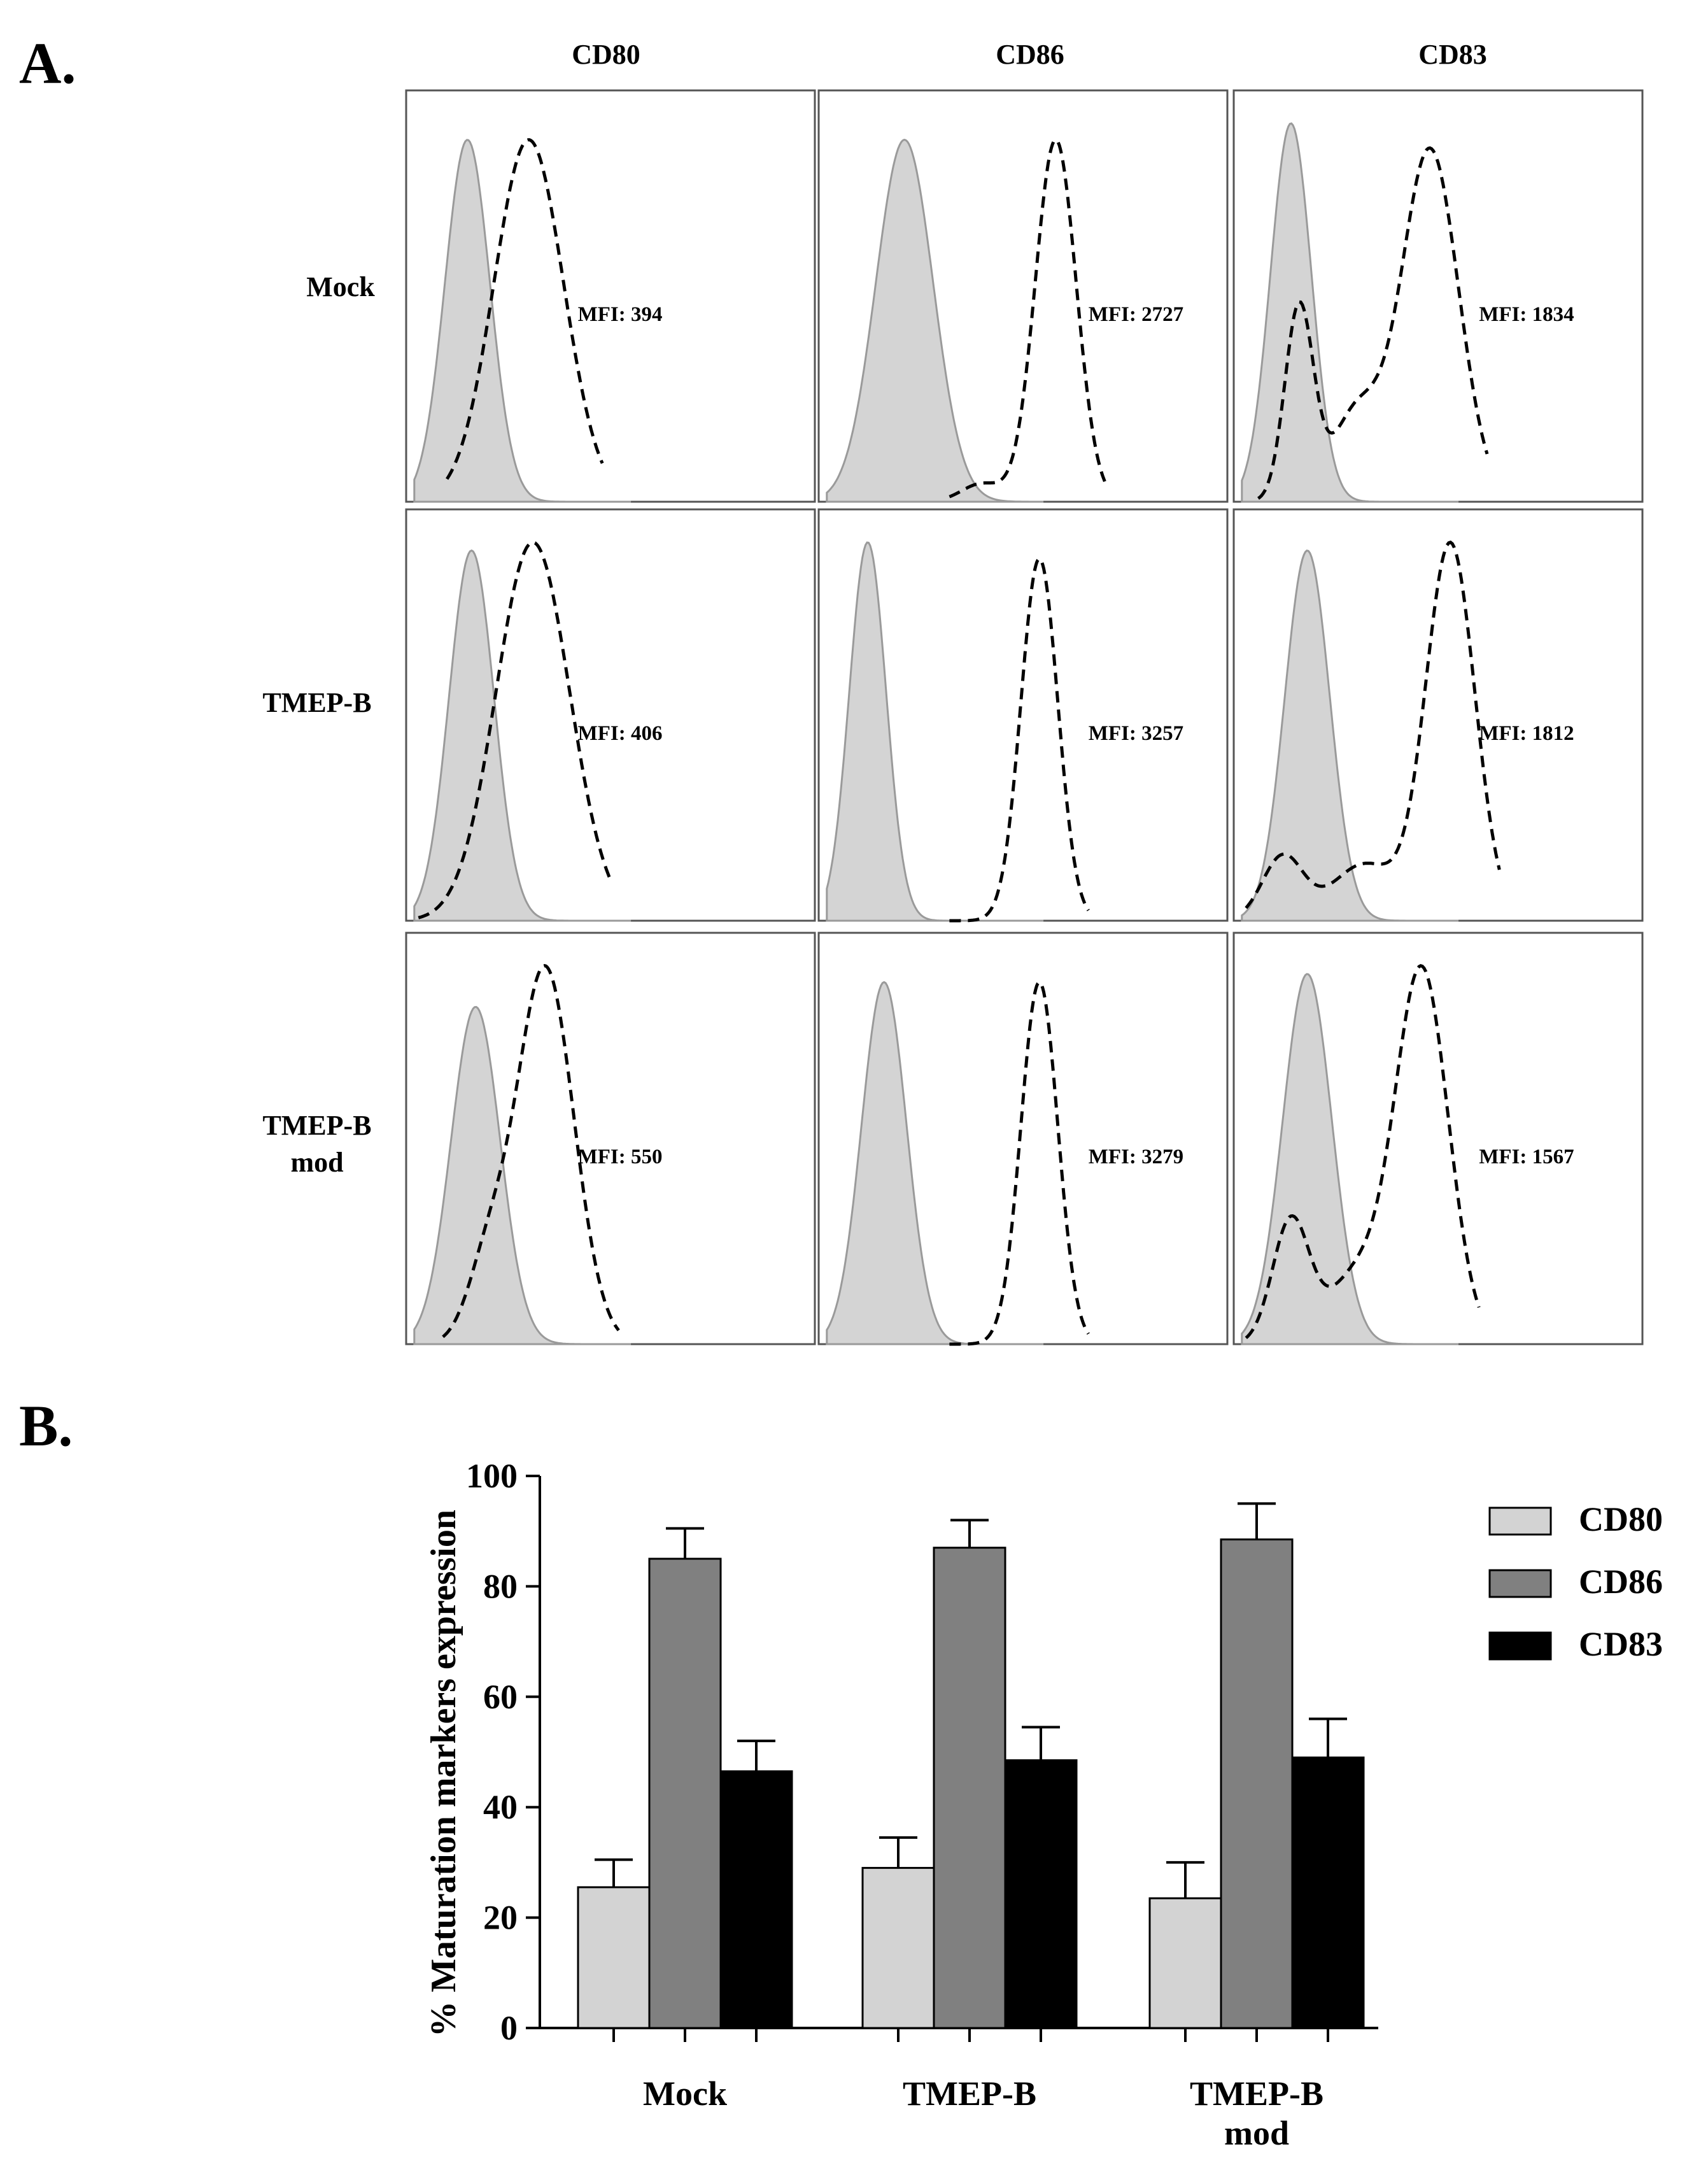  What do you see at coordinates (500, 1697) in the screenshot?
I see `y-tick-label: 60` at bounding box center [500, 1697].